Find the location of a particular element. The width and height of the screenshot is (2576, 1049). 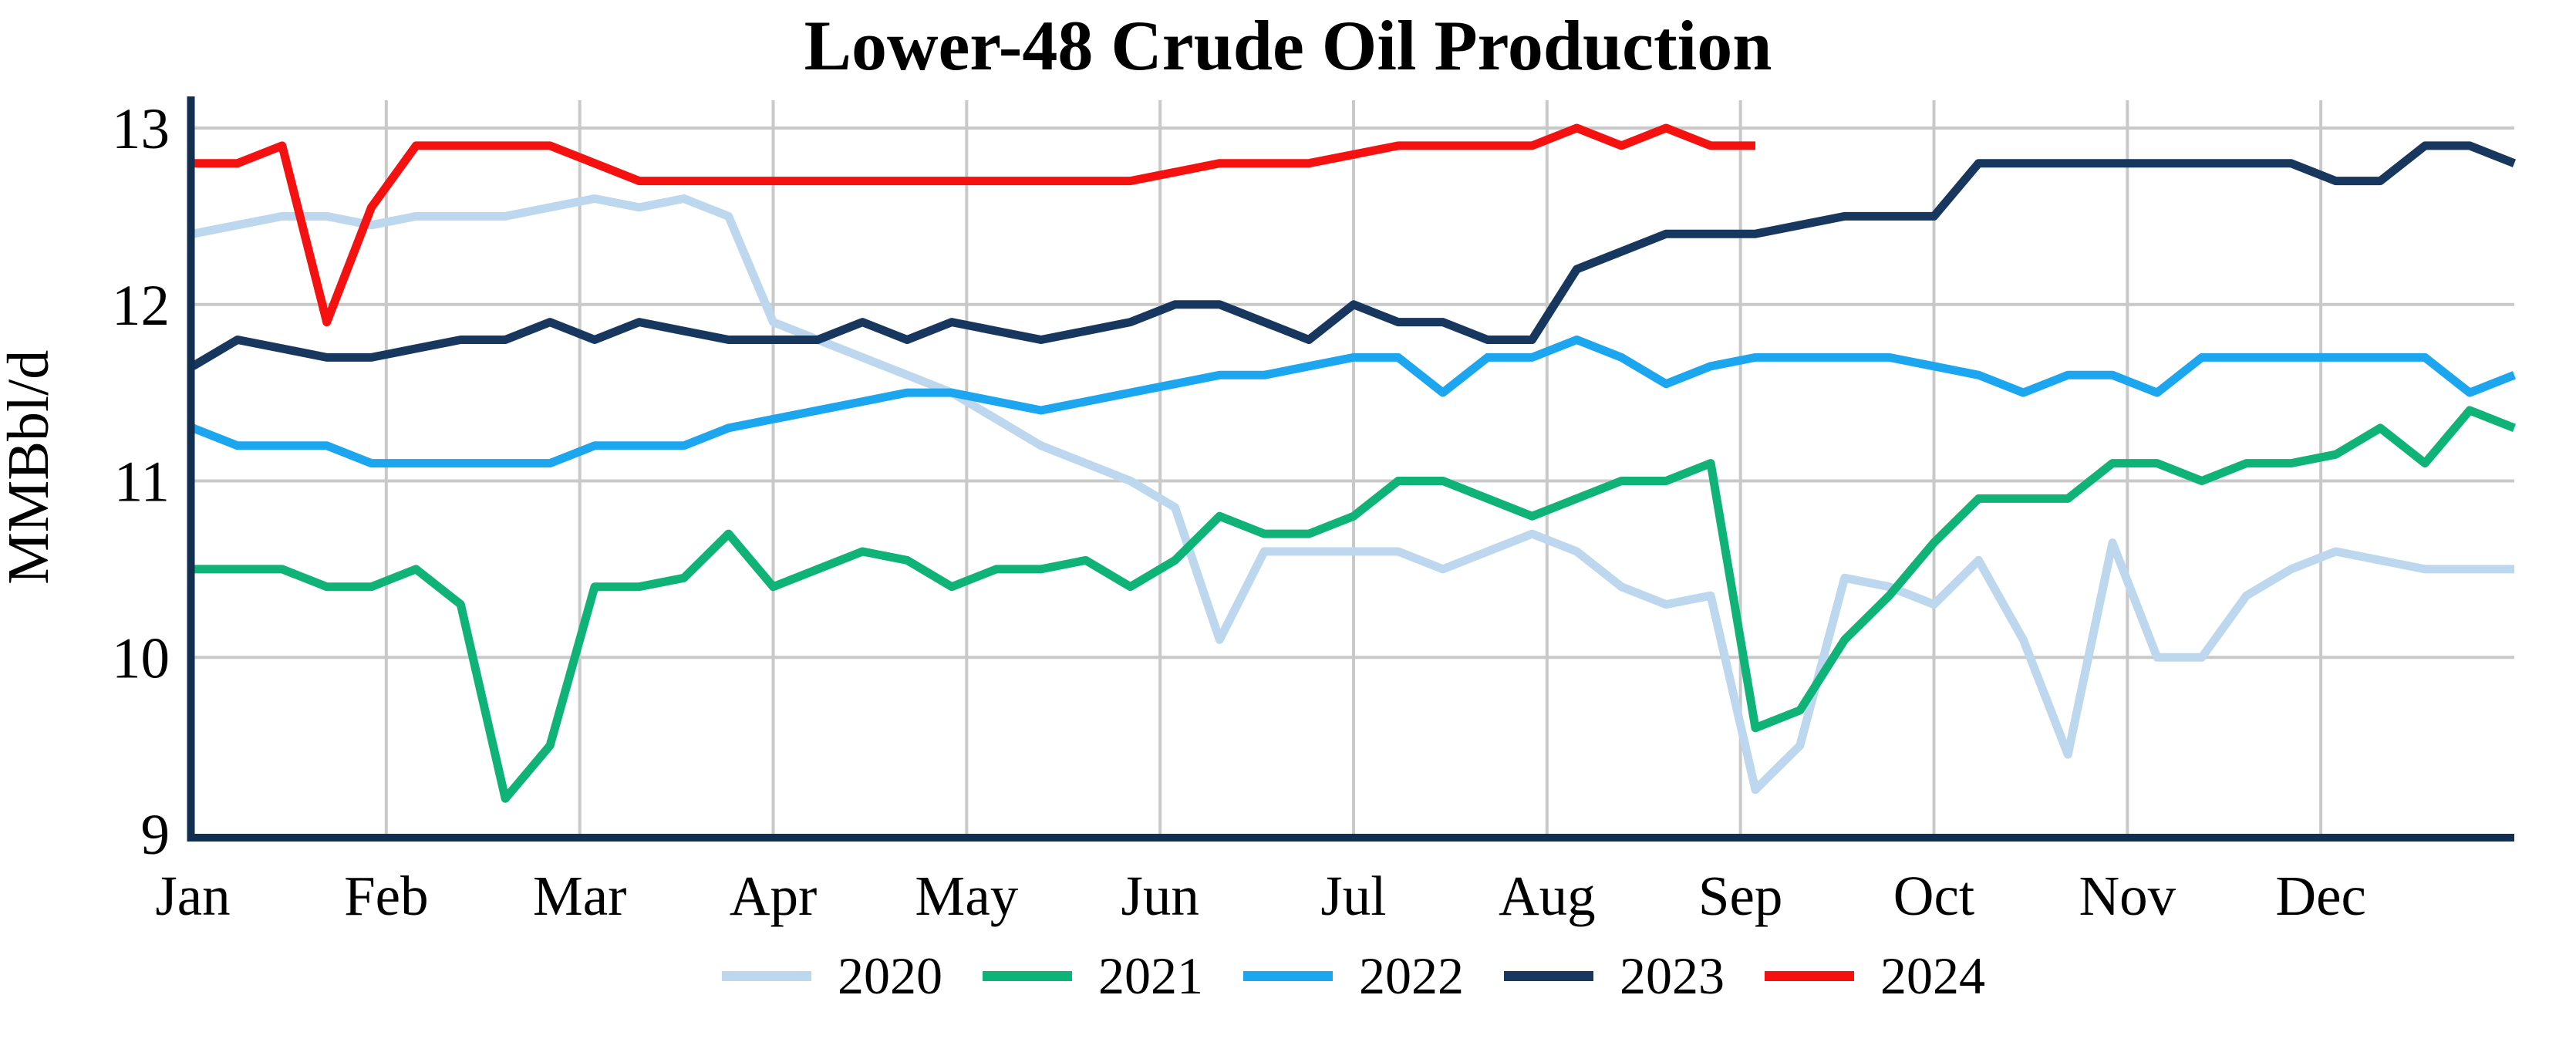

legend-item-2021: 2021 is located at coordinates (1093, 975).